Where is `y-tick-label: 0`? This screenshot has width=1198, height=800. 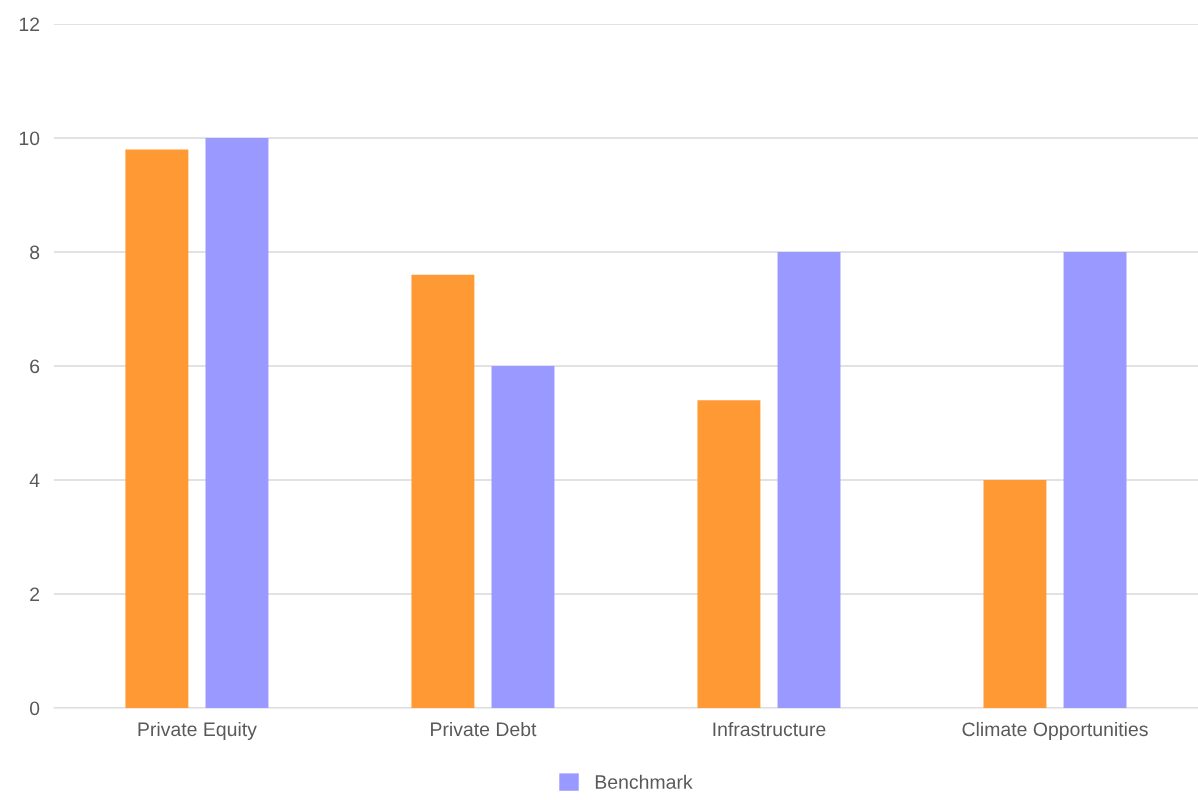
y-tick-label: 0 is located at coordinates (34, 708).